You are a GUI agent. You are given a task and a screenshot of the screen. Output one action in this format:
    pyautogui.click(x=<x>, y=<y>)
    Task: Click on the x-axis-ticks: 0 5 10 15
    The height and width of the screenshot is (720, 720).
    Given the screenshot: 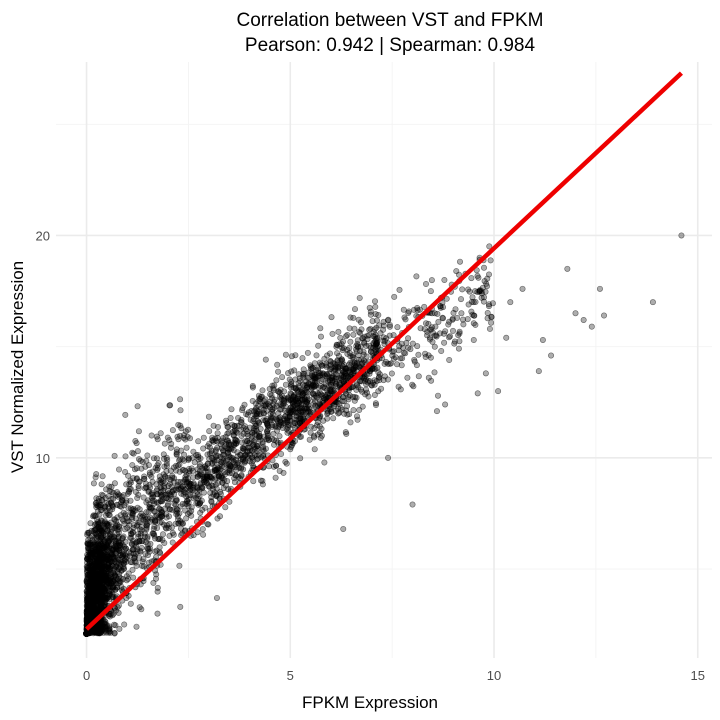 What is the action you would take?
    pyautogui.click(x=394, y=675)
    